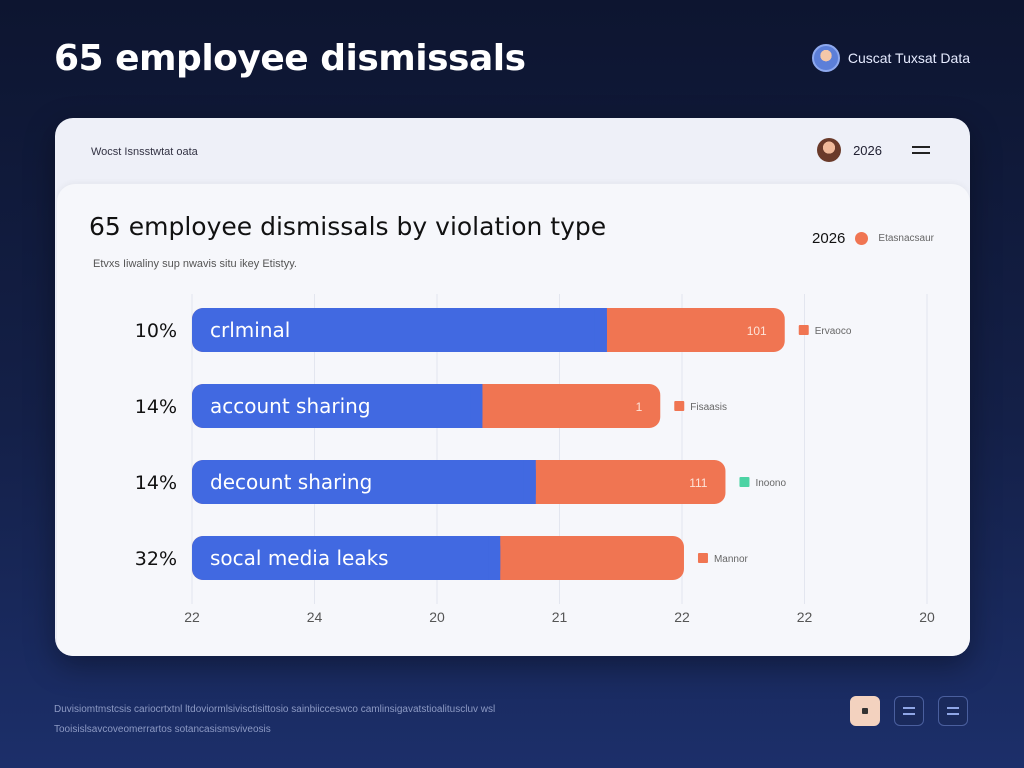  Describe the element at coordinates (833, 331) in the screenshot. I see `side-label: Ervaoco` at that location.